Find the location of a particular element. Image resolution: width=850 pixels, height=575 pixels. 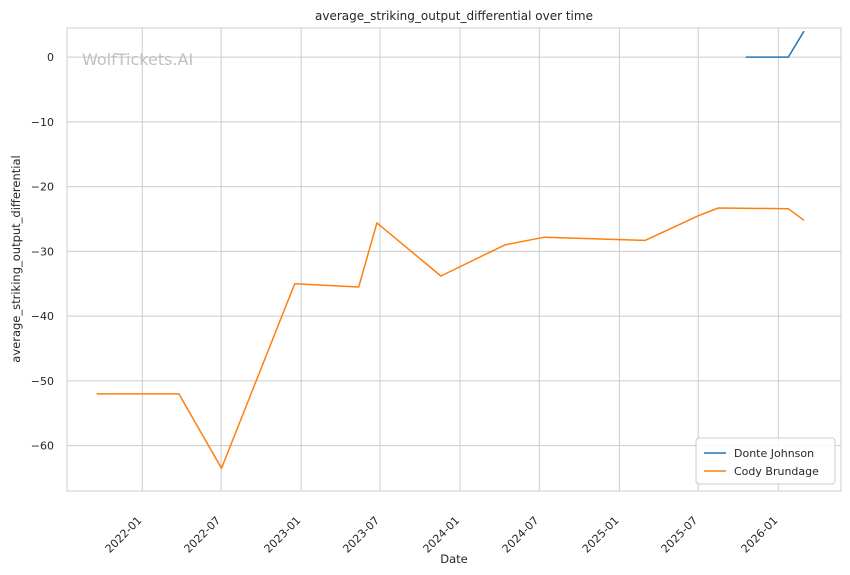

y-axis-title: average_striking_output_differential is located at coordinates (16, 258).